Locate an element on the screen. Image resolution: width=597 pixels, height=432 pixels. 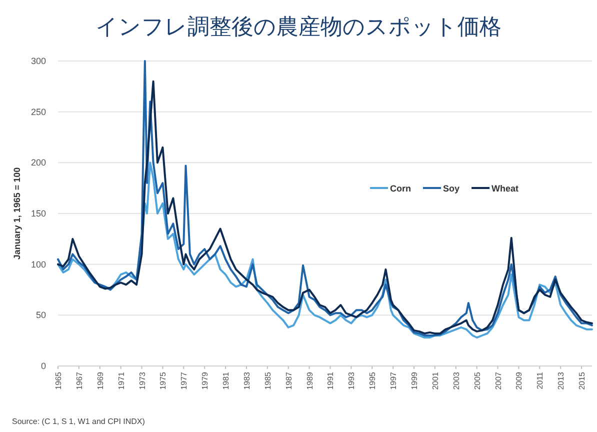
x-tick-label: 1999 is located at coordinates (414, 380).